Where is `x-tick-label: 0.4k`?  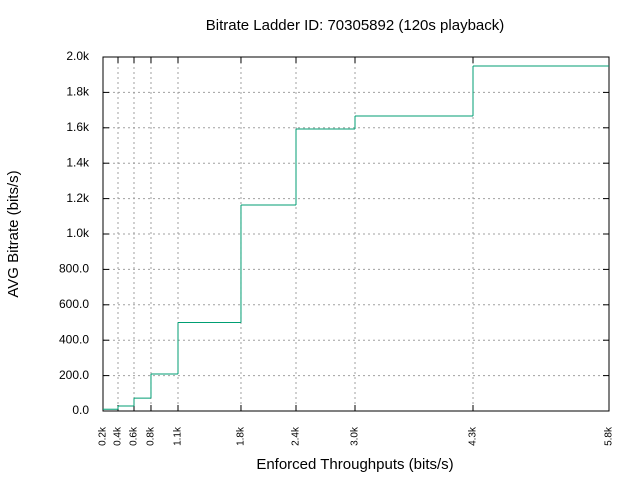
x-tick-label: 0.4k is located at coordinates (118, 436).